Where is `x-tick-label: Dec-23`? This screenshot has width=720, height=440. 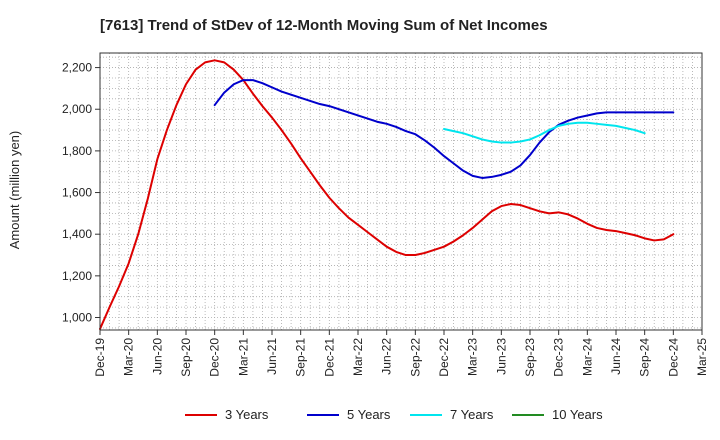 x-tick-label: Dec-23 is located at coordinates (559, 357).